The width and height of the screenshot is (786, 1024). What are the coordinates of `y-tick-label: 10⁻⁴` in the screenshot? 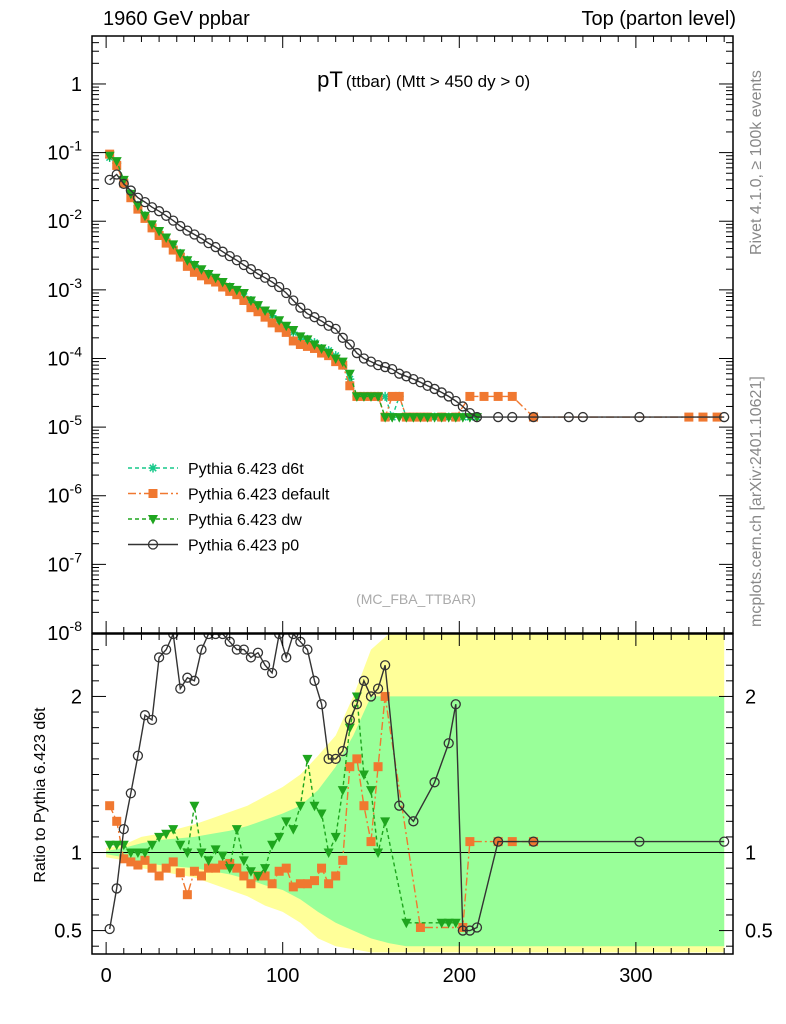 It's located at (64, 356).